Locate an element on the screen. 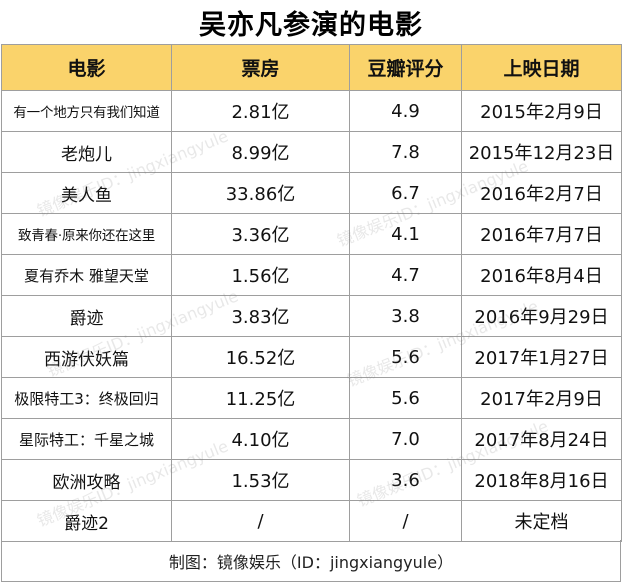 Image resolution: width=622 pixels, height=585 pixels. table-row: 西游伏妖篇 16.52亿 5.6 2017年1月27日 is located at coordinates (311, 357).